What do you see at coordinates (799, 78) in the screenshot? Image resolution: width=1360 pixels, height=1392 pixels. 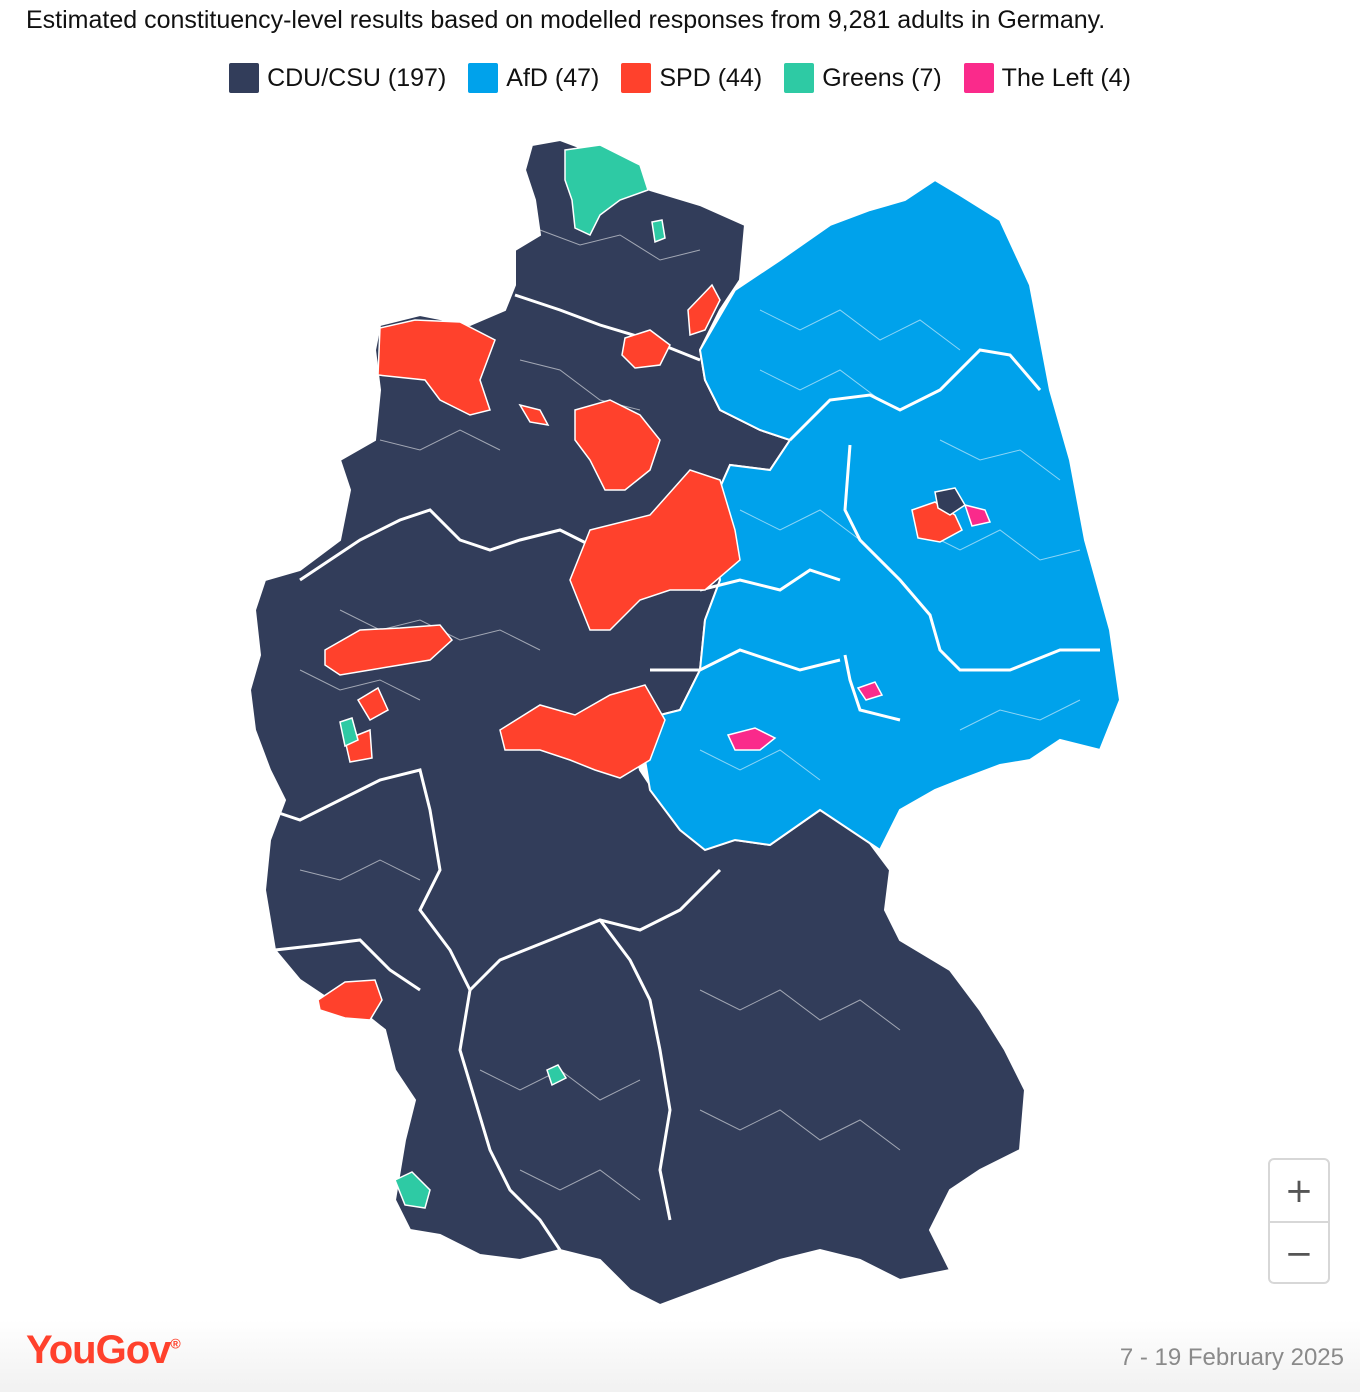 I see `legend-swatch-greens` at bounding box center [799, 78].